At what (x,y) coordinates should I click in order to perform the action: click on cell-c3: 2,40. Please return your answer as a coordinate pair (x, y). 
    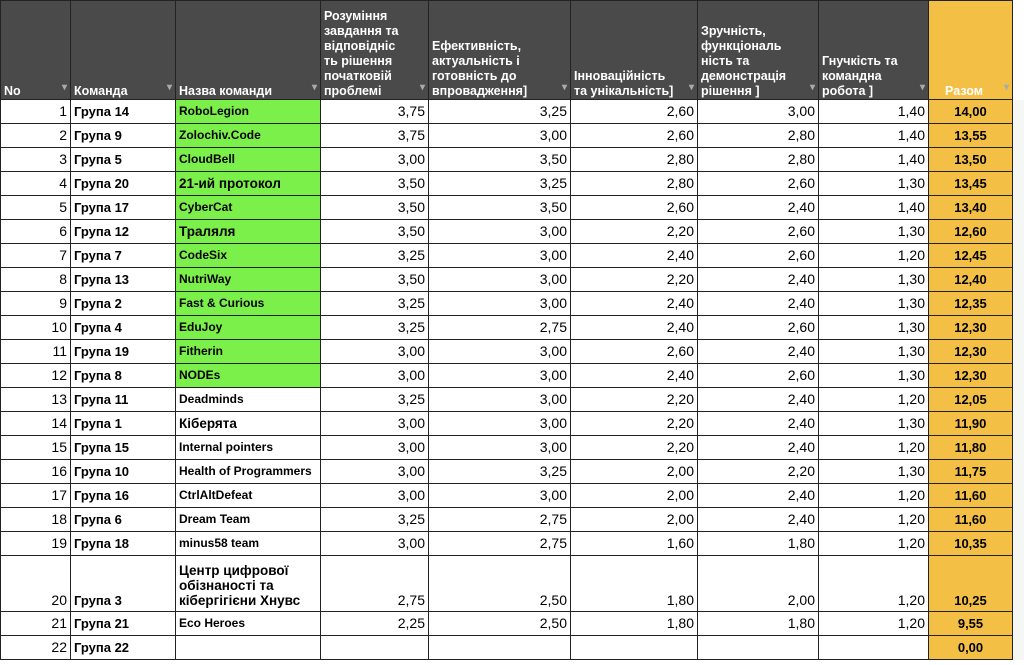
    Looking at the image, I should click on (634, 375).